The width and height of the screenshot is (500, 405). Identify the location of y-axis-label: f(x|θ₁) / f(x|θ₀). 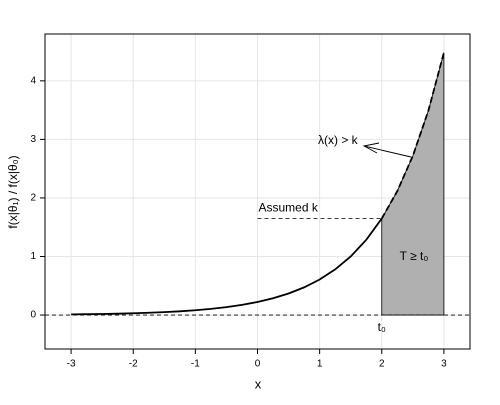
(13, 191).